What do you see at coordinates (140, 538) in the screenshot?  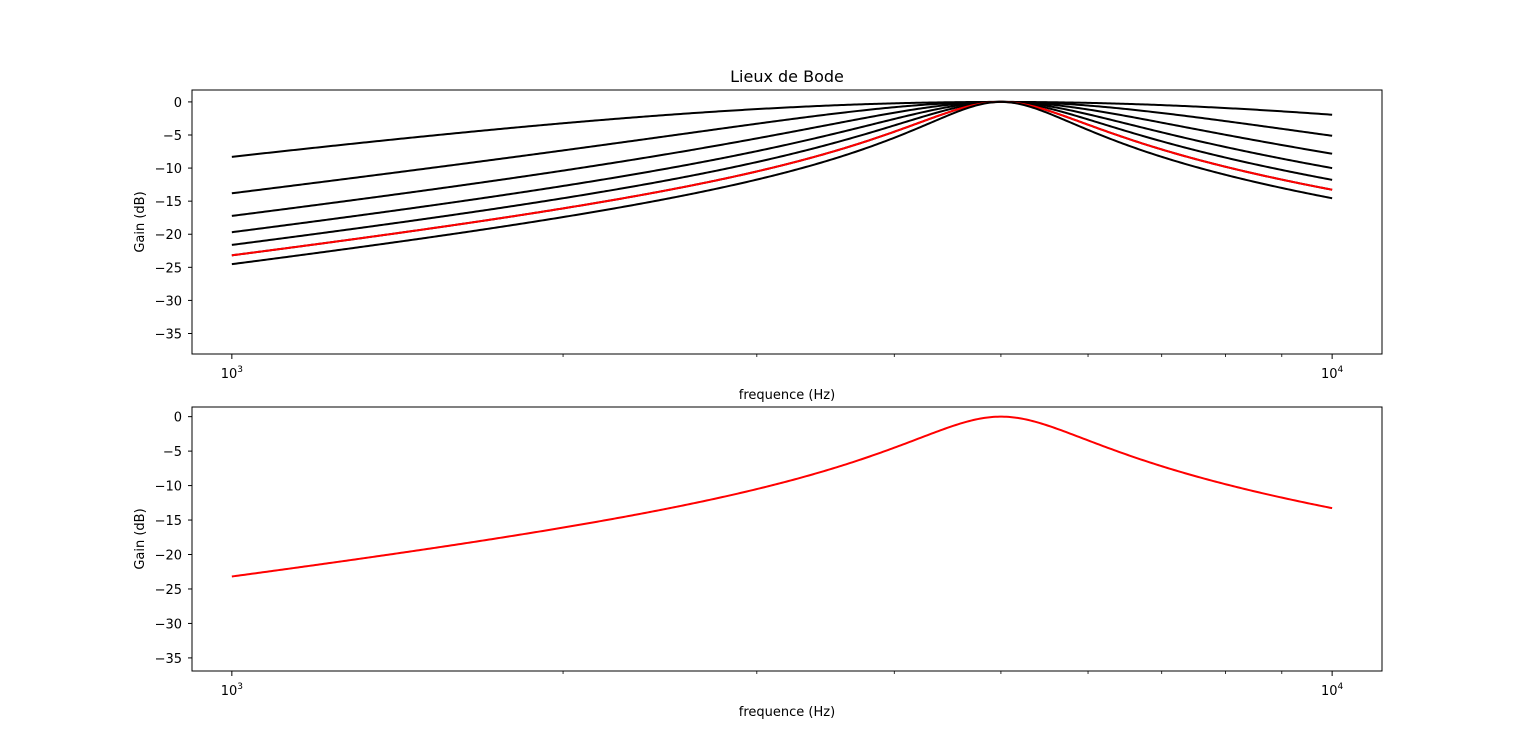 I see `bottom-plot-y-axis-label: Gain (dB)` at bounding box center [140, 538].